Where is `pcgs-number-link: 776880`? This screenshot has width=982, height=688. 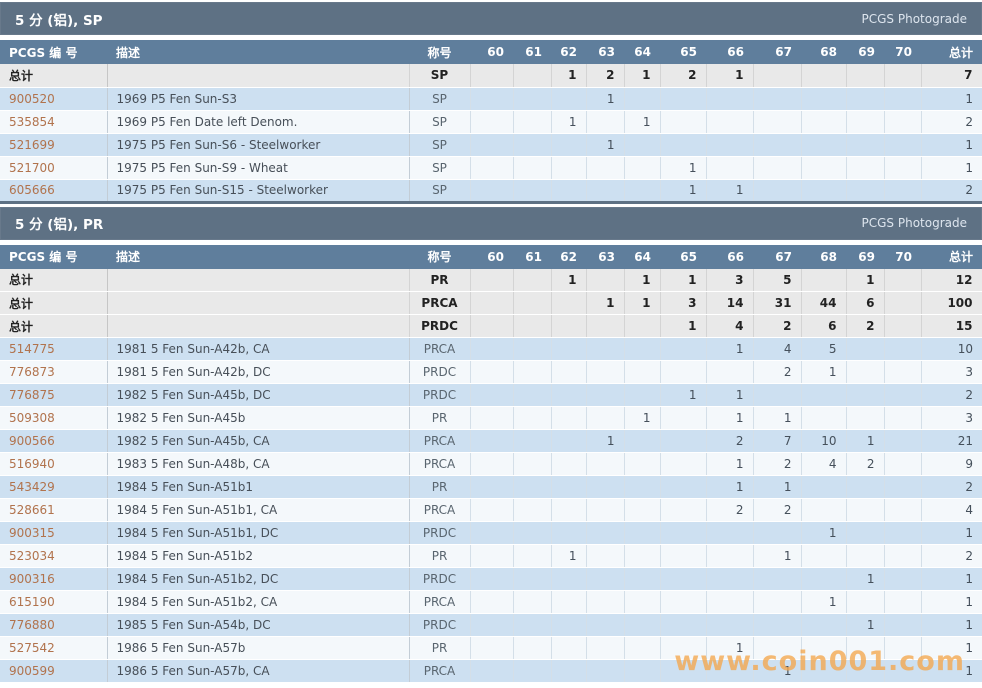 pcgs-number-link: 776880 is located at coordinates (32, 625).